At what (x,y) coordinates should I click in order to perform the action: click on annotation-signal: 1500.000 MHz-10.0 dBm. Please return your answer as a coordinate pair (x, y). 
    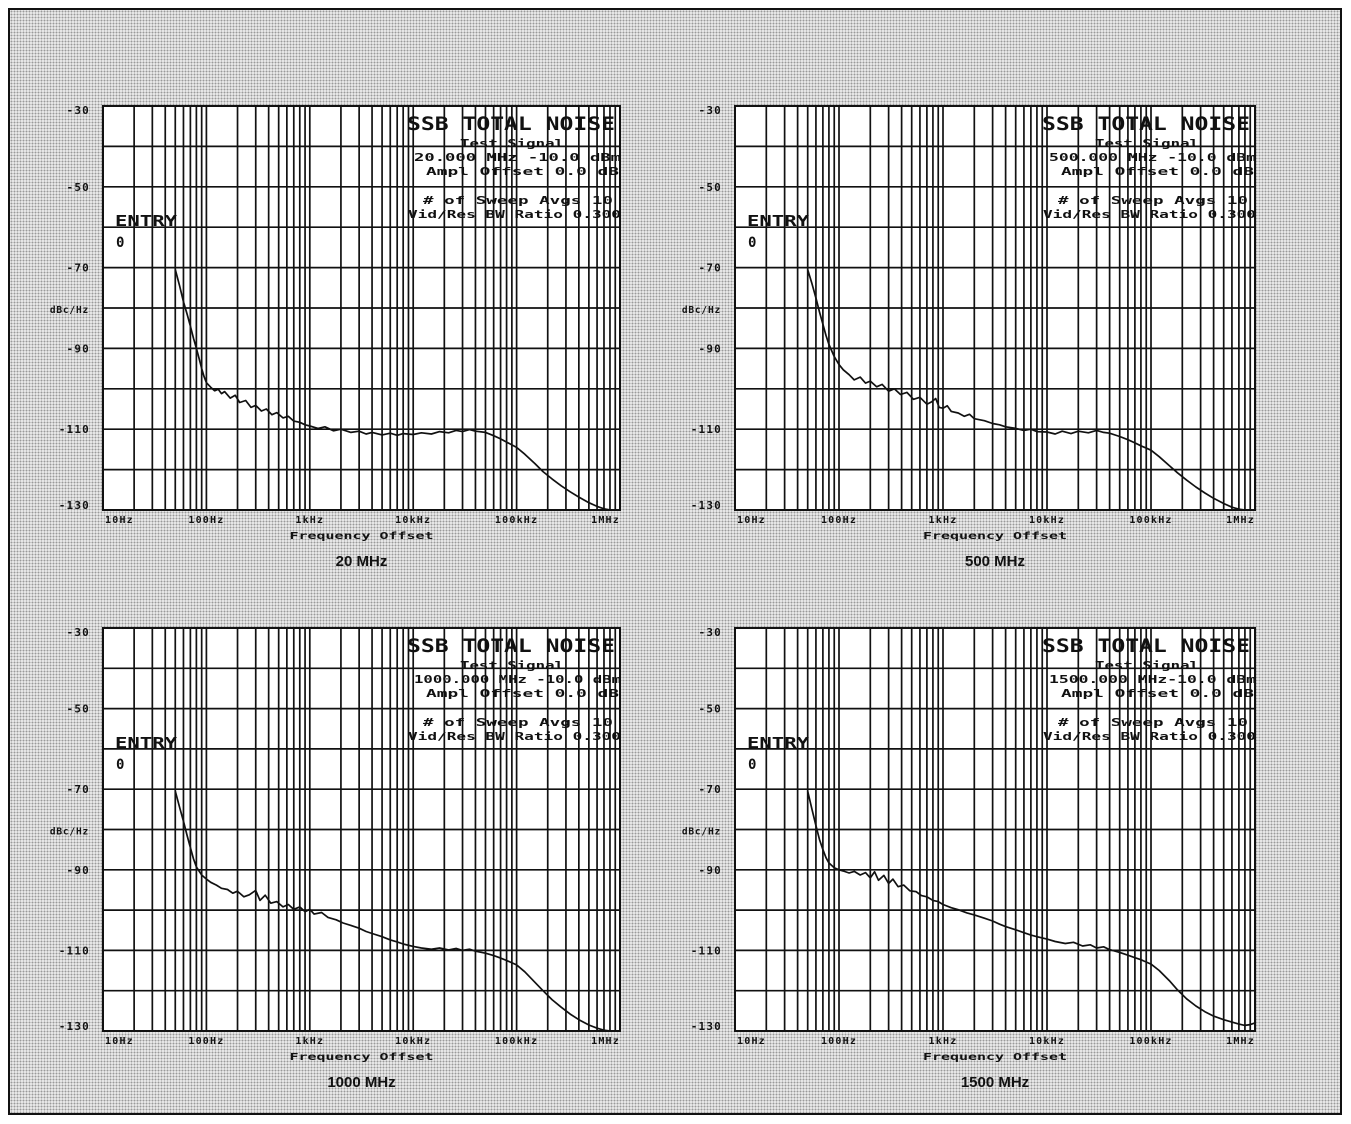
    Looking at the image, I should click on (1153, 679).